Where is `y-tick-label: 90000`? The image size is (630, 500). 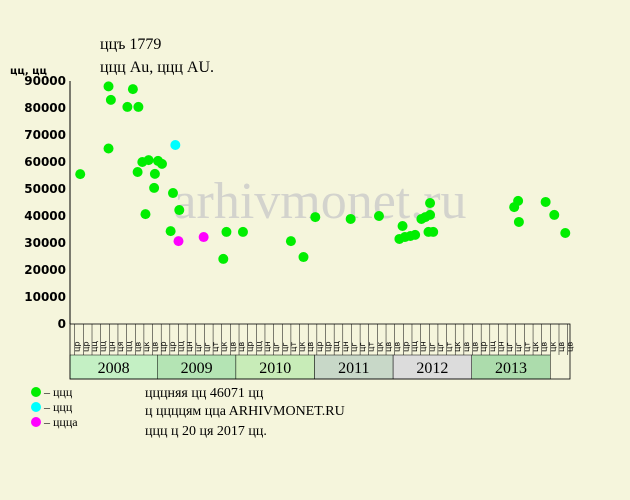
y-tick-label: 90000 is located at coordinates (45, 81).